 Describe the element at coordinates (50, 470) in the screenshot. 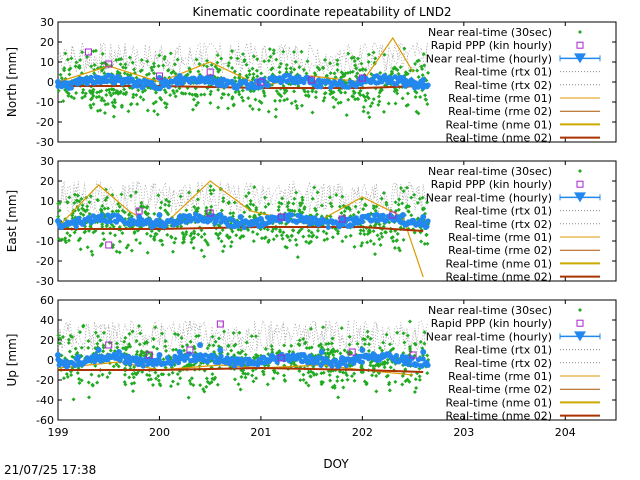

I see `timestamp: 21/07/25 17:38` at that location.